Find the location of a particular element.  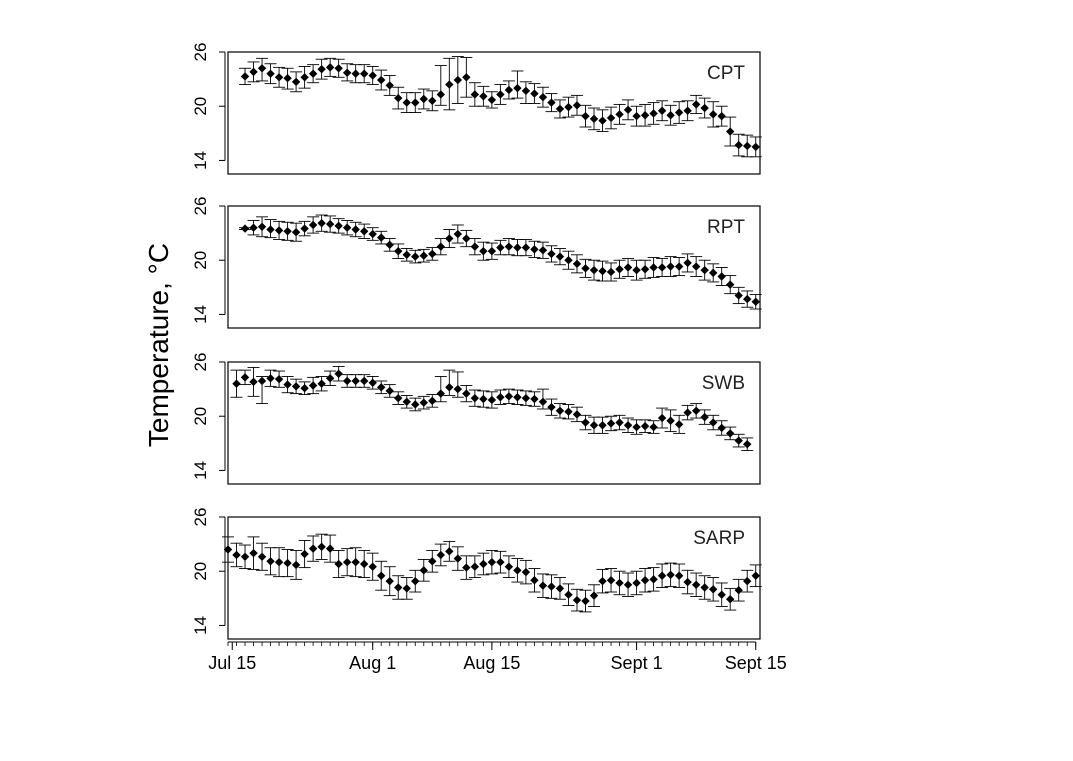

y-tick-label: 20 is located at coordinates (200, 260).